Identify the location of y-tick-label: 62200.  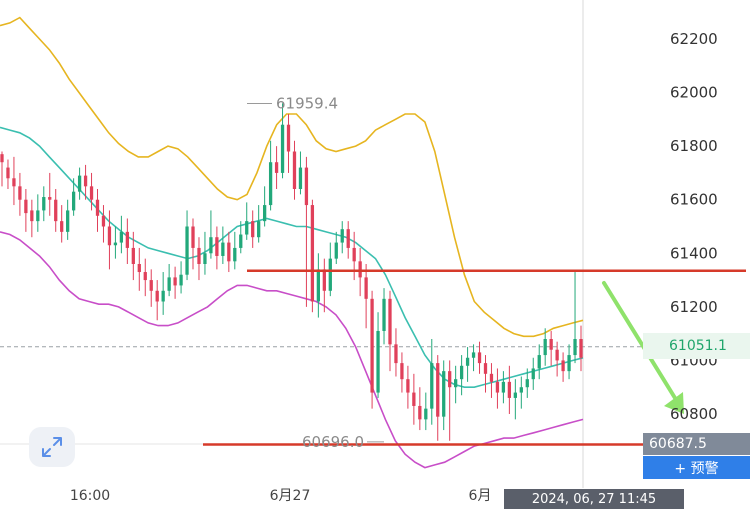
(694, 39).